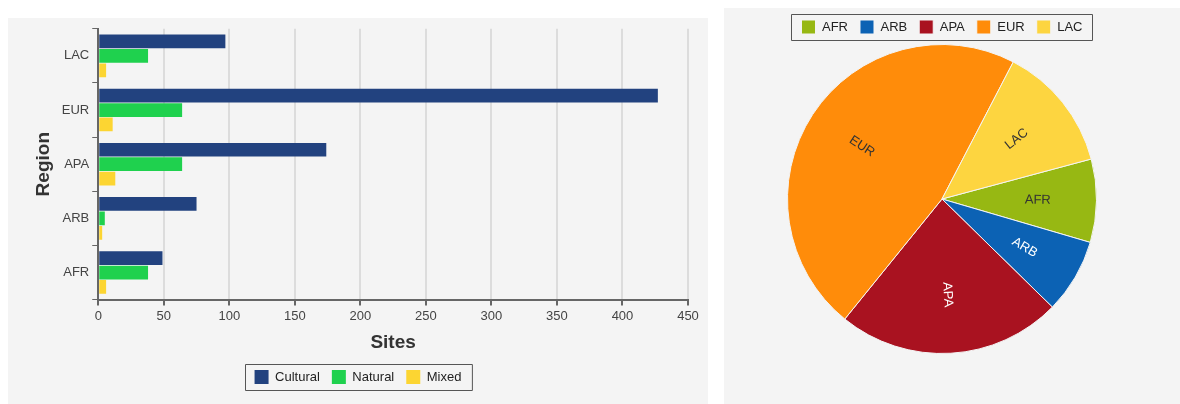 The width and height of the screenshot is (1180, 404). I want to click on y-tick-label: EUR, so click(75, 109).